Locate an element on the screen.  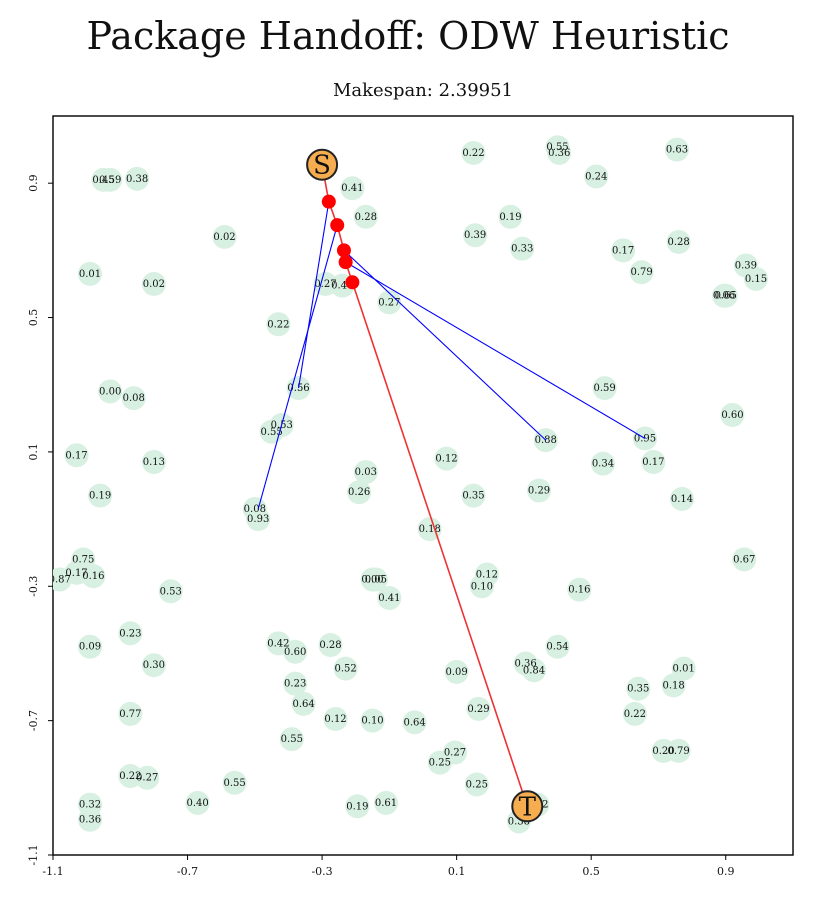
node-label: 0.65 is located at coordinates (726, 296).